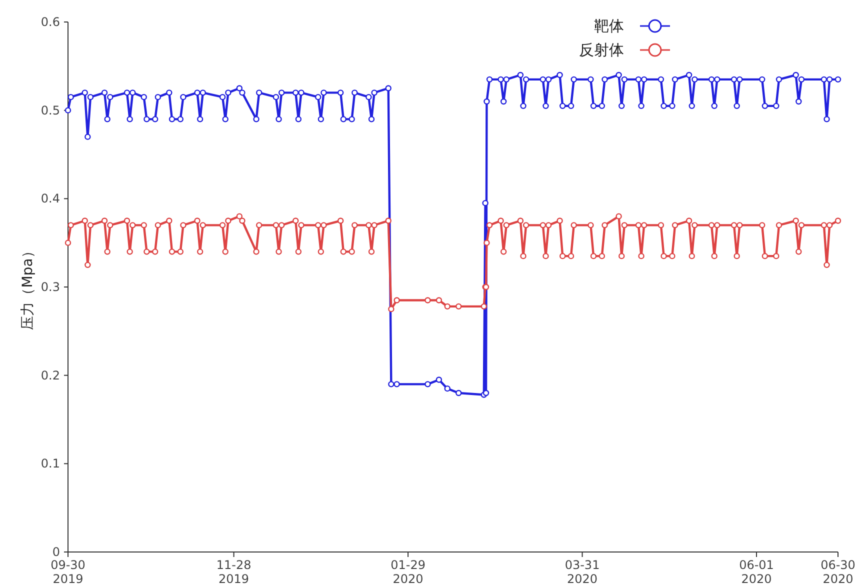 This screenshot has height=588, width=857. What do you see at coordinates (582, 572) in the screenshot?
I see `x-tick-label: 03-31 2020` at bounding box center [582, 572].